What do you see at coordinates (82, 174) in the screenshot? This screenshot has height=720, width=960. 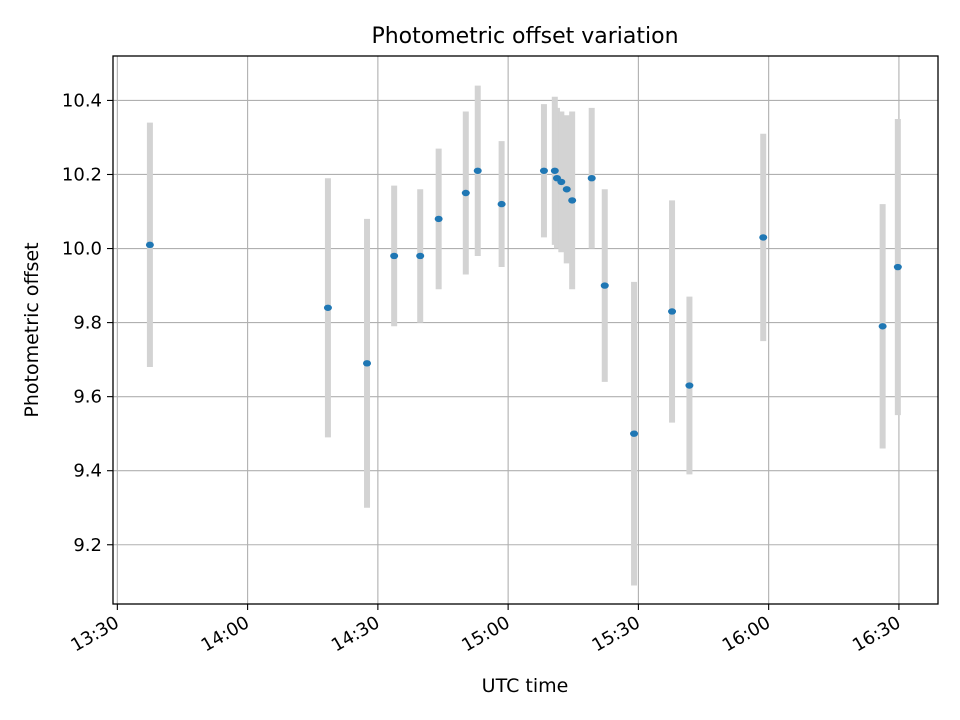 I see `y-tick-label: 10.2` at bounding box center [82, 174].